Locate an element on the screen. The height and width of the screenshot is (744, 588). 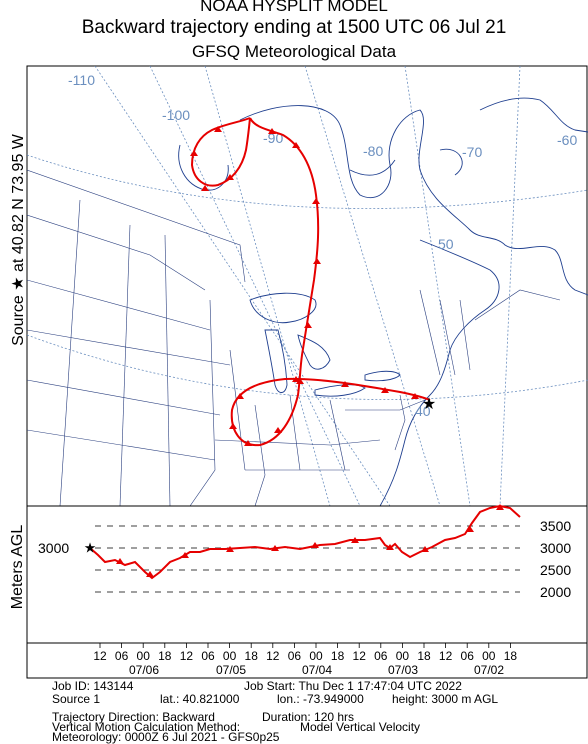
time-ticks is located at coordinates (305, 645).